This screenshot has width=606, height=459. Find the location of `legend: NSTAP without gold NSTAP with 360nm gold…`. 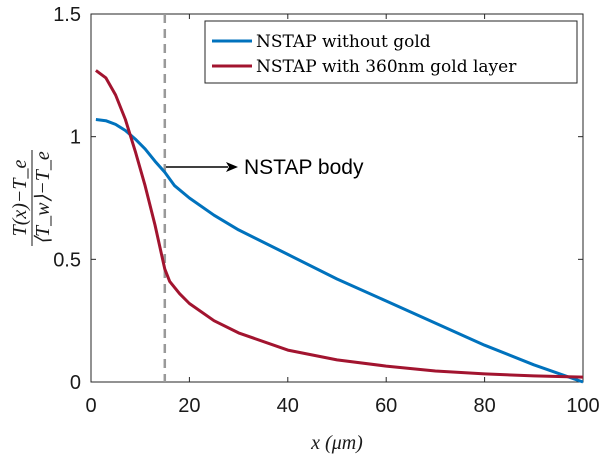

legend: NSTAP without gold NSTAP with 360nm gold… is located at coordinates (391, 52).